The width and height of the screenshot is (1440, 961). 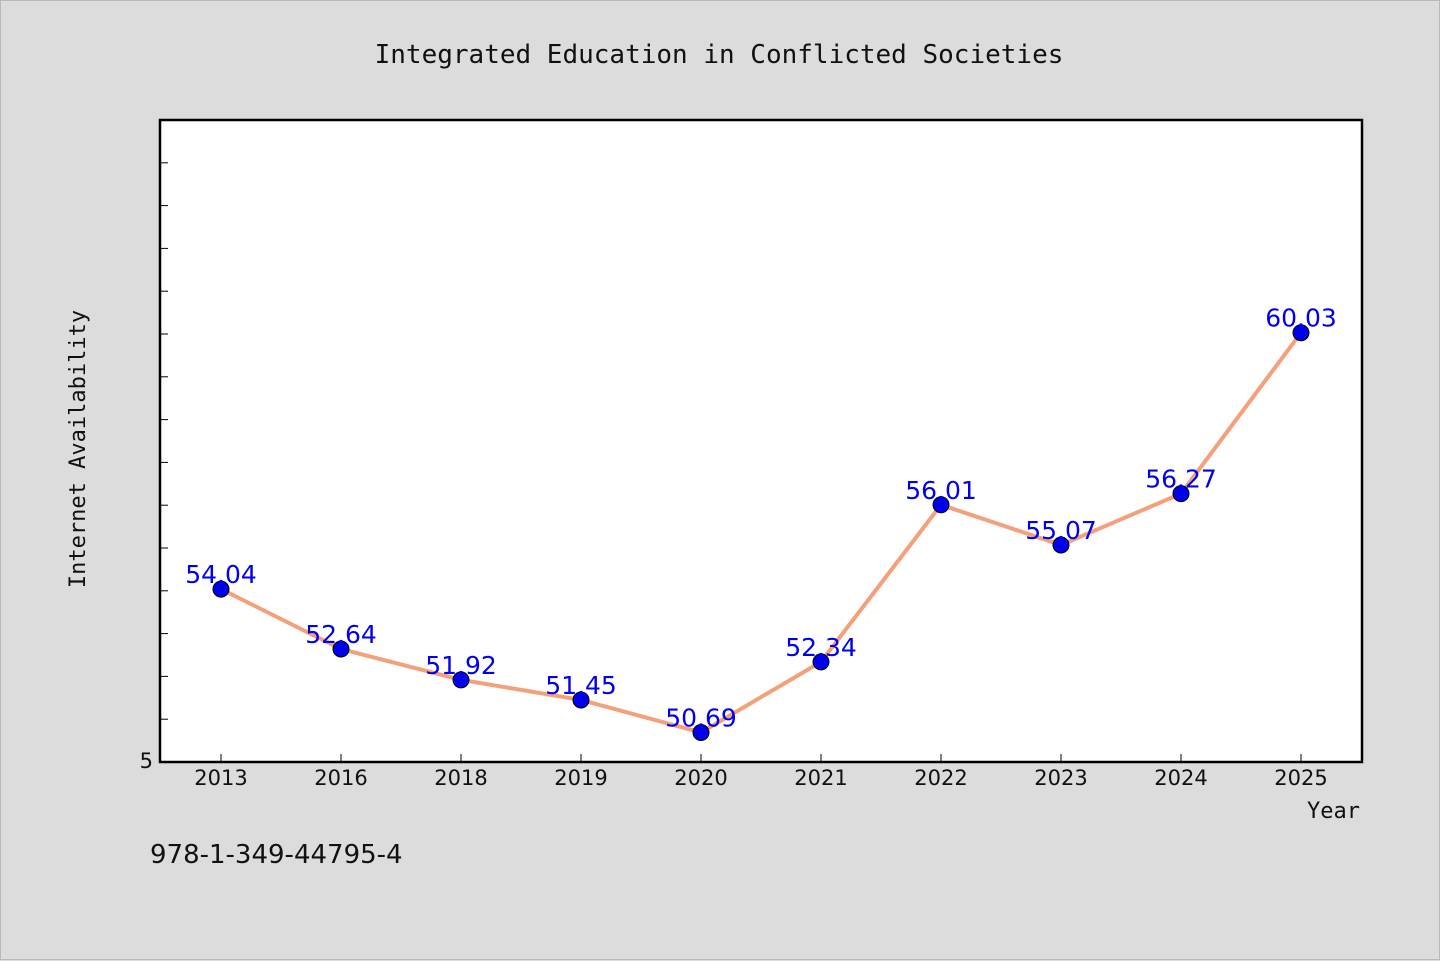 What do you see at coordinates (941, 490) in the screenshot?
I see `data-label: 56.01` at bounding box center [941, 490].